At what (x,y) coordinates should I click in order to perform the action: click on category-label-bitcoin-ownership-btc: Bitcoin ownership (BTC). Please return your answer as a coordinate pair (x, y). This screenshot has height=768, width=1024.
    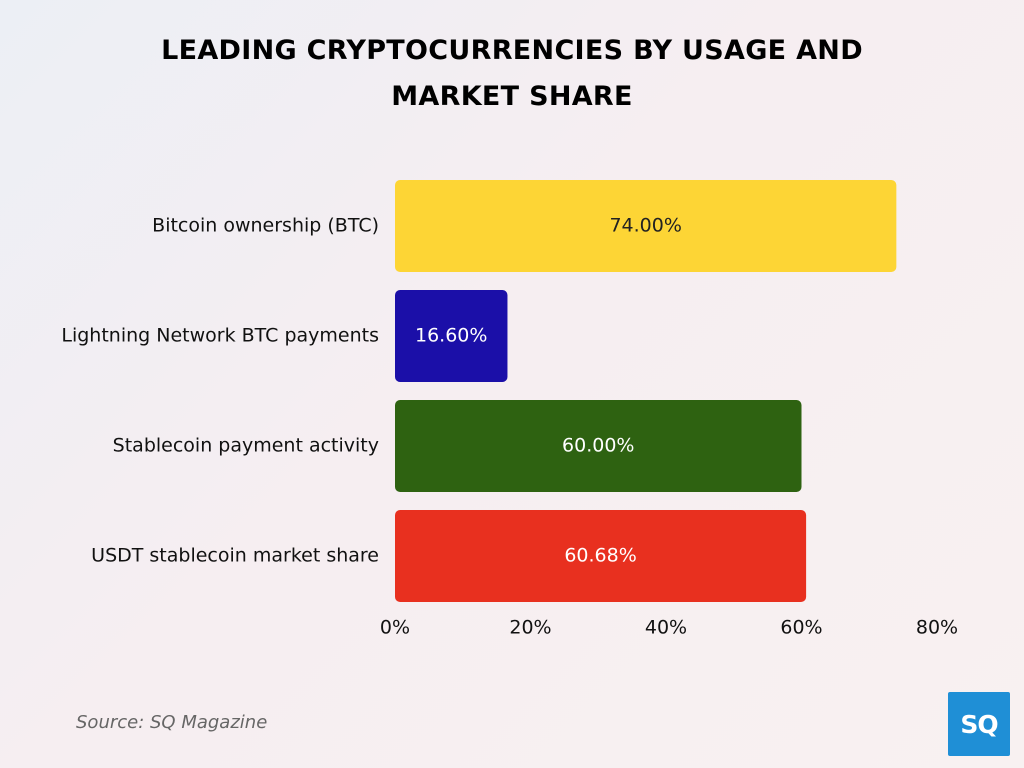
    Looking at the image, I should click on (265, 226).